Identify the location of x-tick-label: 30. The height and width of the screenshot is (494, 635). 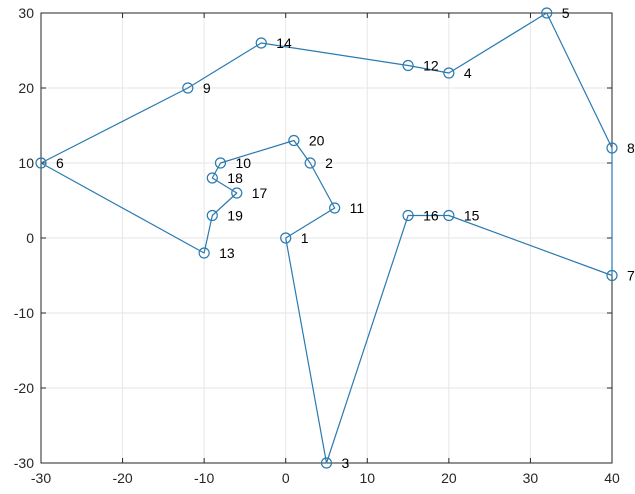
(531, 478).